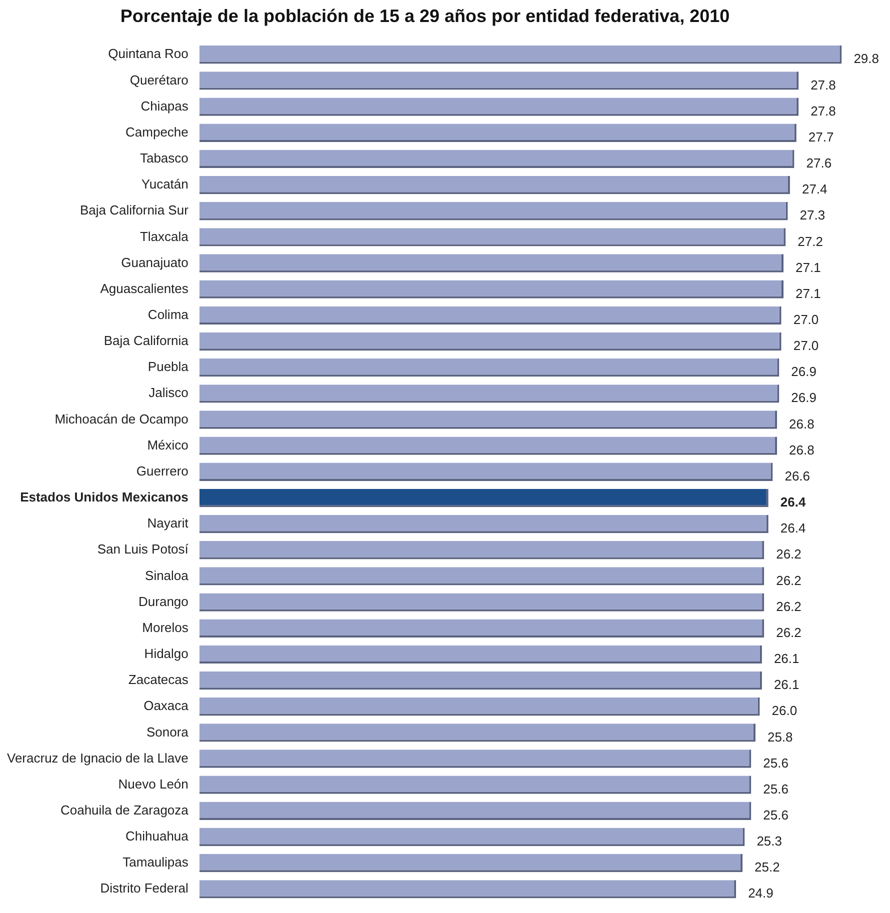 The height and width of the screenshot is (913, 890). What do you see at coordinates (154, 262) in the screenshot?
I see `y-tick-label: Guanajuato` at bounding box center [154, 262].